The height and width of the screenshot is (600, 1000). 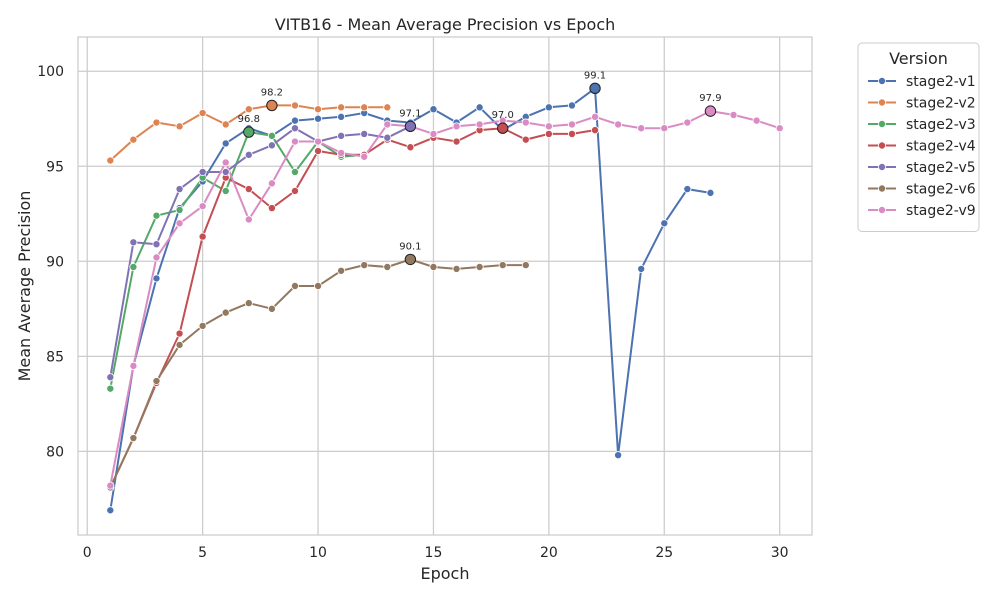 What do you see at coordinates (941, 168) in the screenshot?
I see `legend-label-stage2-v5: stage2-v5` at bounding box center [941, 168].